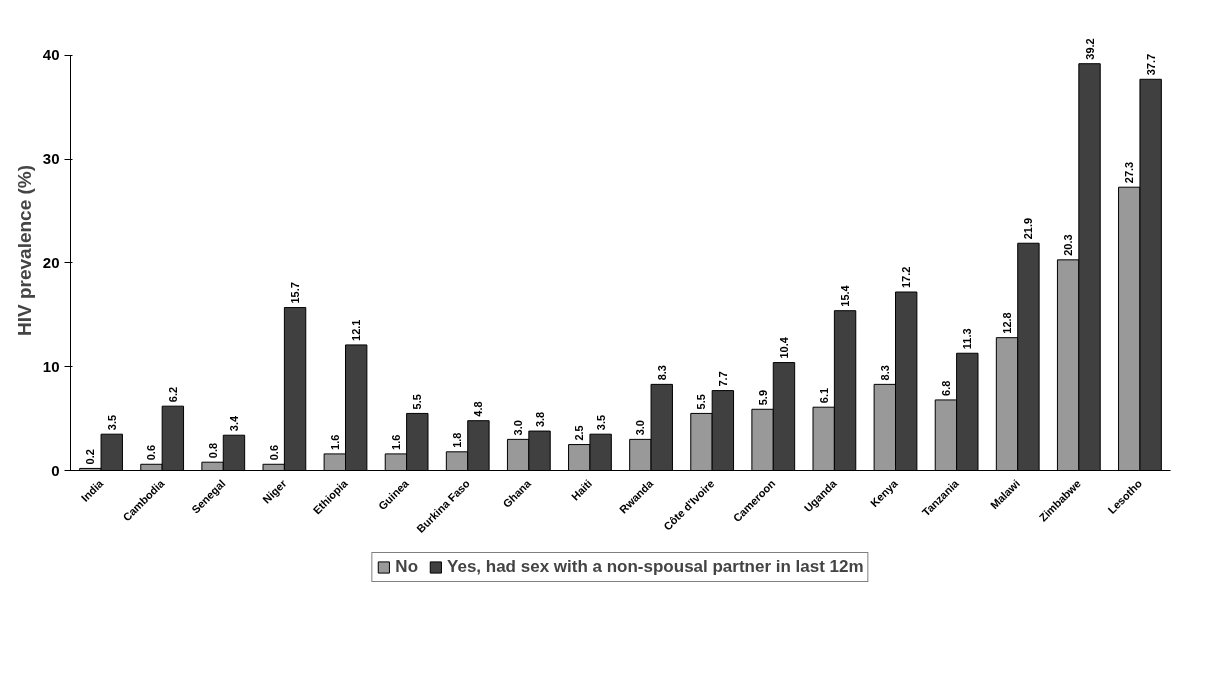  I want to click on data-label: 12.1, so click(356, 330).